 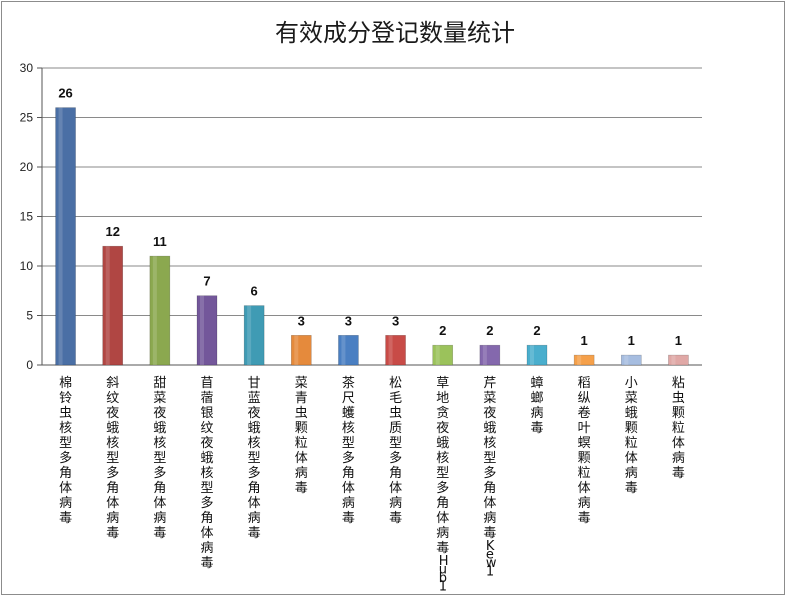 What do you see at coordinates (584, 451) in the screenshot?
I see `category-label: 稻纵卷叶螟颗粒体病毒` at bounding box center [584, 451].